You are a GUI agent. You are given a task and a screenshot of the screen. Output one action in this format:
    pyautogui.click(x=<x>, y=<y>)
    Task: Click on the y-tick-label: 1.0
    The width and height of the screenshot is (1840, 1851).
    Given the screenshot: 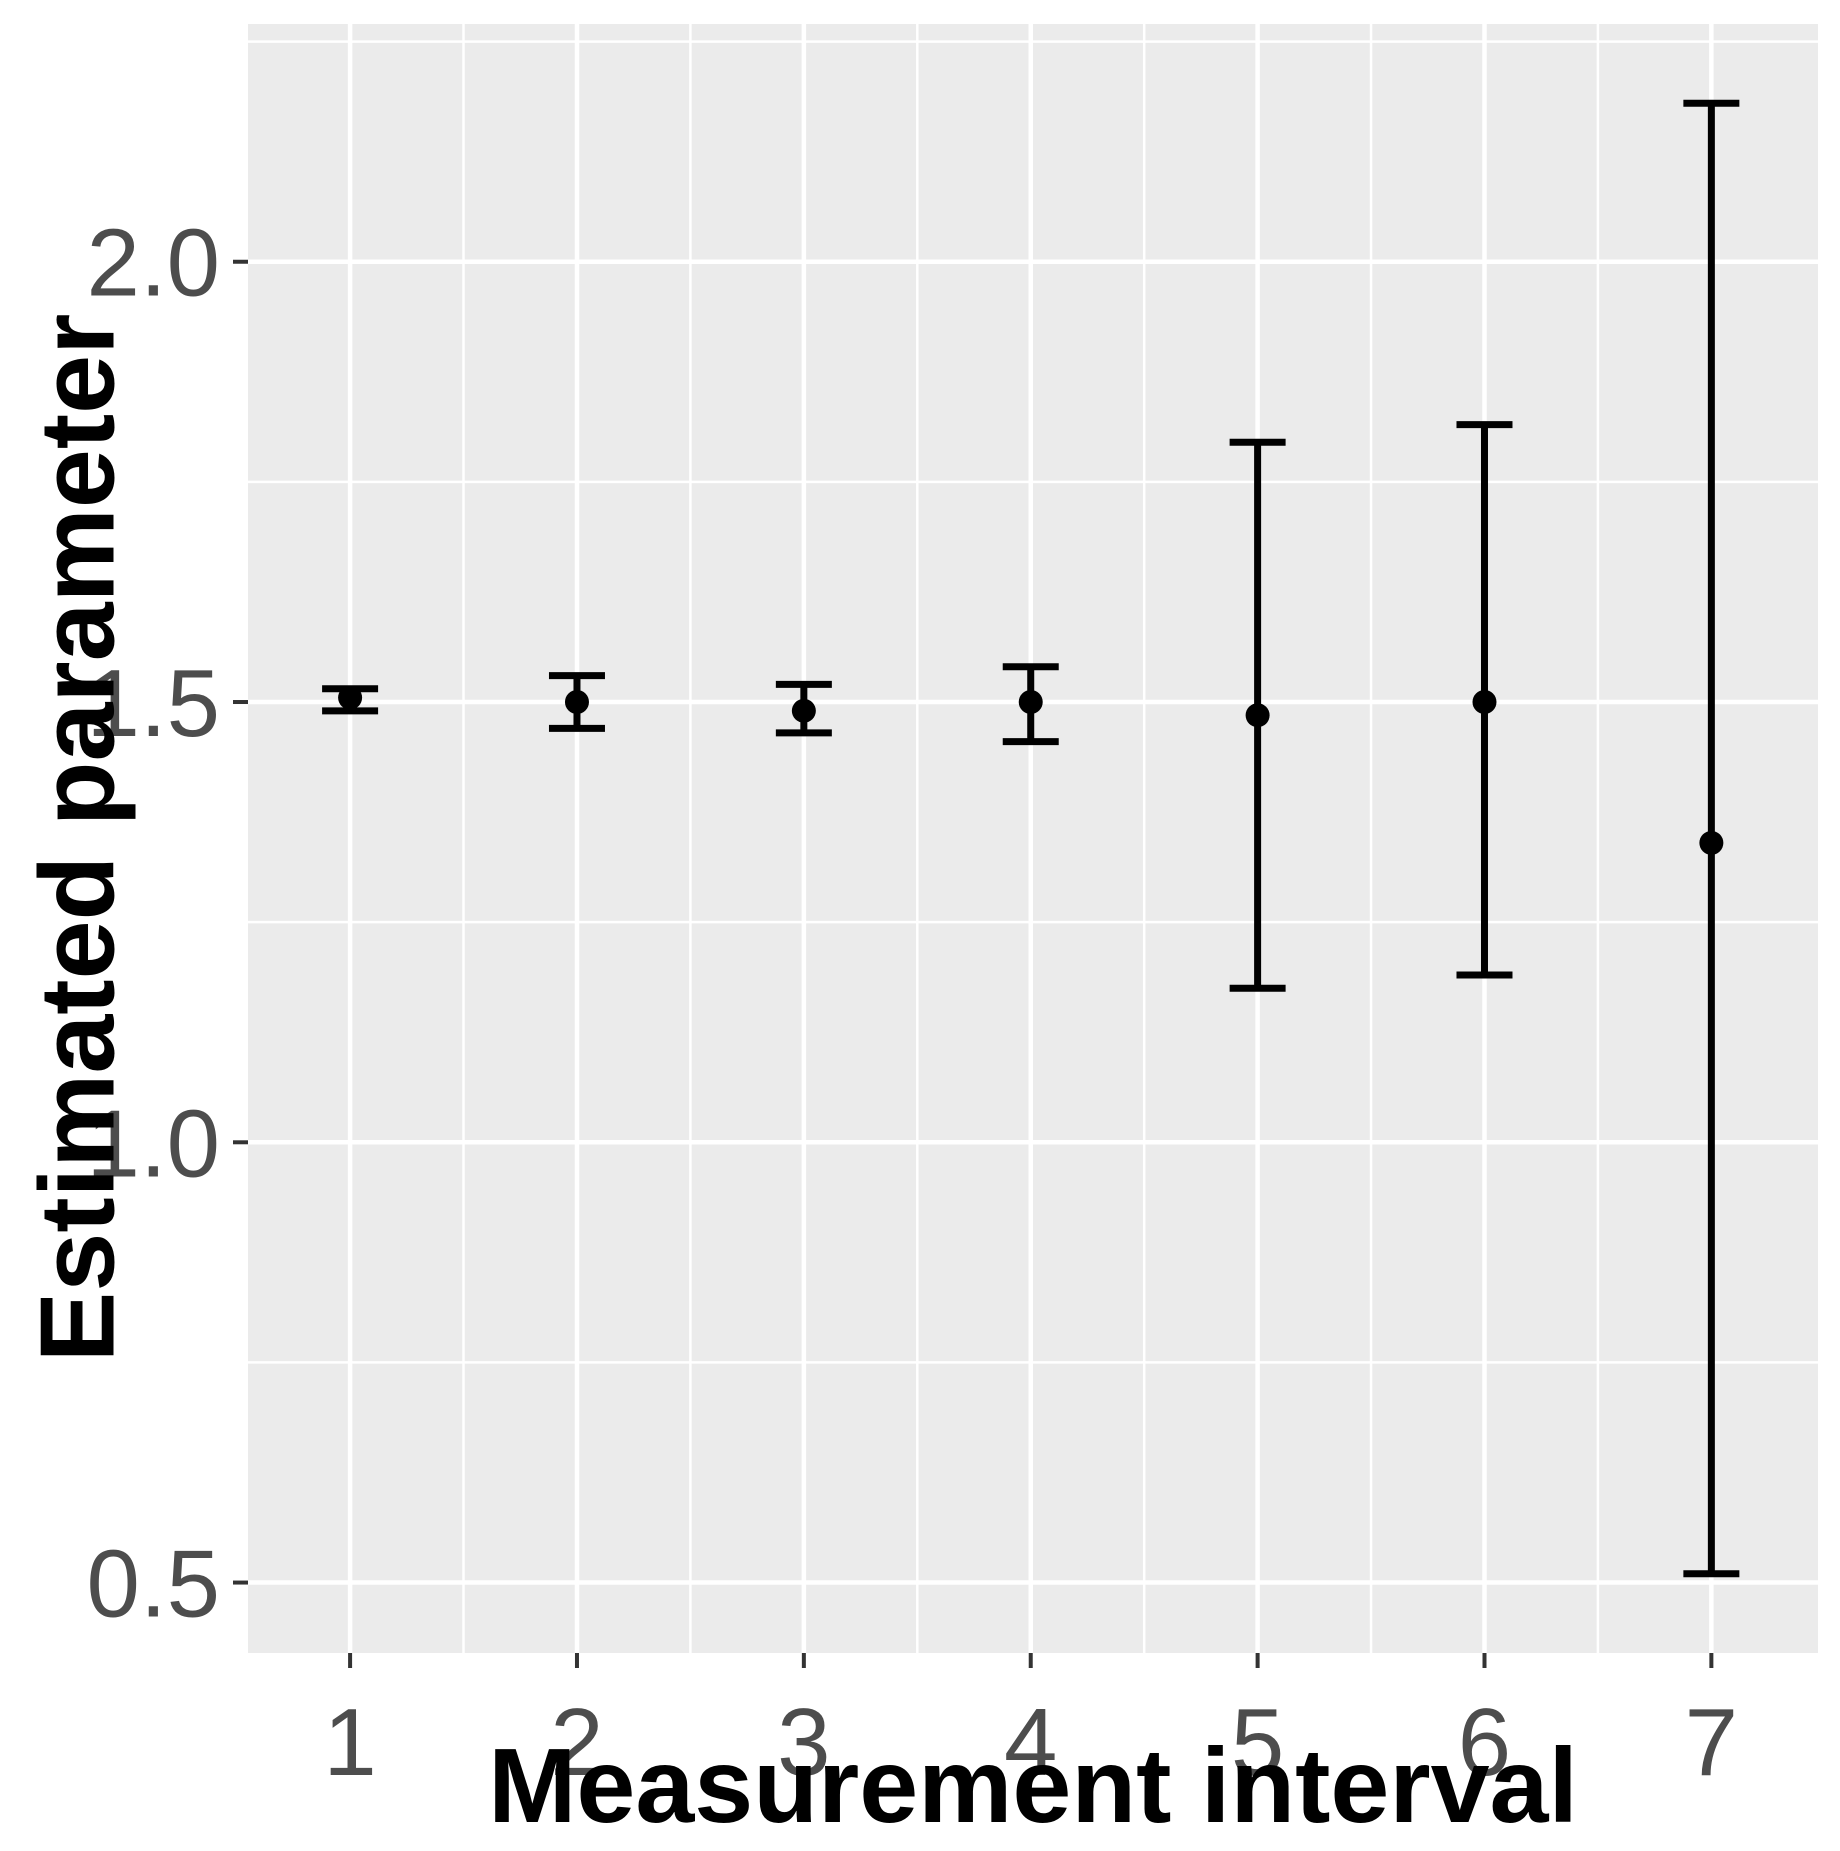 What is the action you would take?
    pyautogui.click(x=153, y=1143)
    